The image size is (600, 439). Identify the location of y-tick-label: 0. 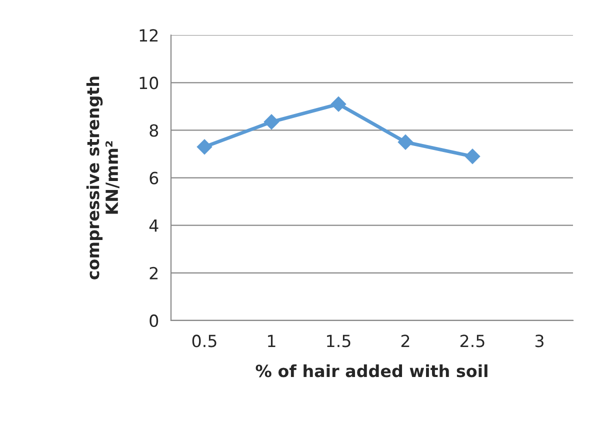
(154, 321).